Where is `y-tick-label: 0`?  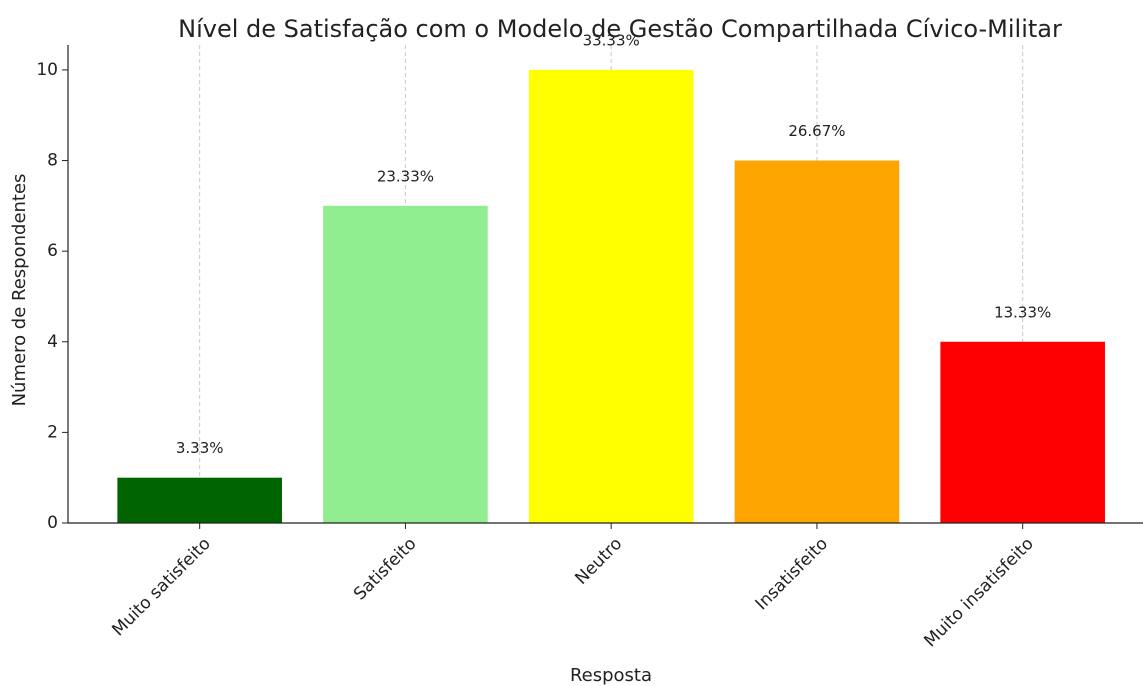 y-tick-label: 0 is located at coordinates (52, 523).